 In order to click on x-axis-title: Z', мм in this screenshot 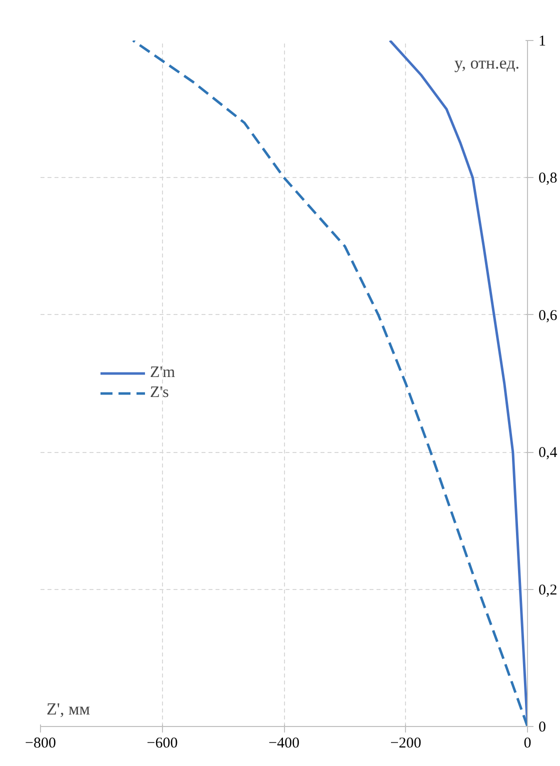, I will do `click(68, 709)`.